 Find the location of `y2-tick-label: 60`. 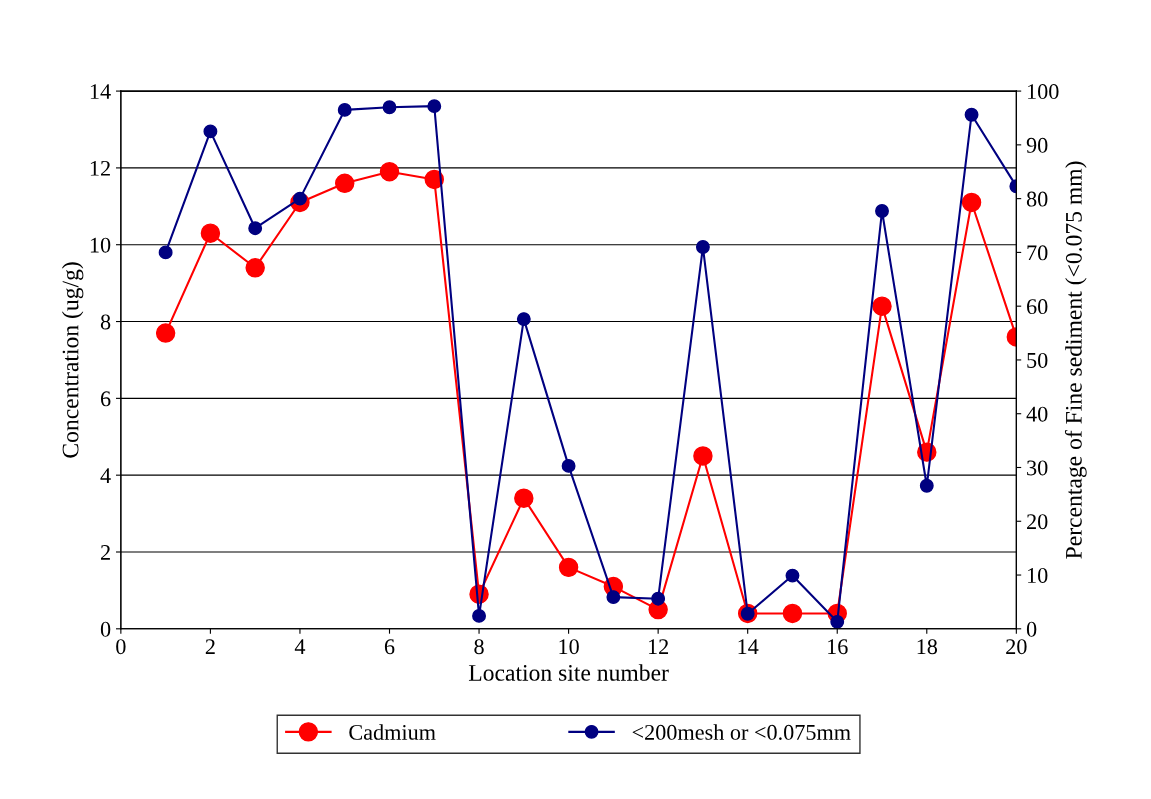

y2-tick-label: 60 is located at coordinates (1037, 307).